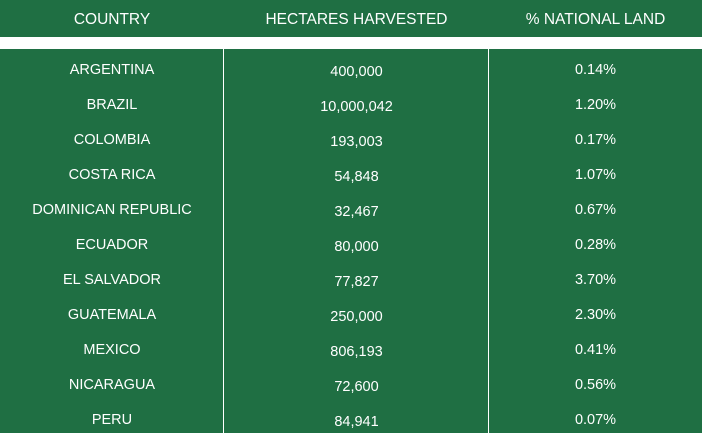 The height and width of the screenshot is (433, 702). I want to click on hectares-cell: 10,000,042, so click(356, 107).